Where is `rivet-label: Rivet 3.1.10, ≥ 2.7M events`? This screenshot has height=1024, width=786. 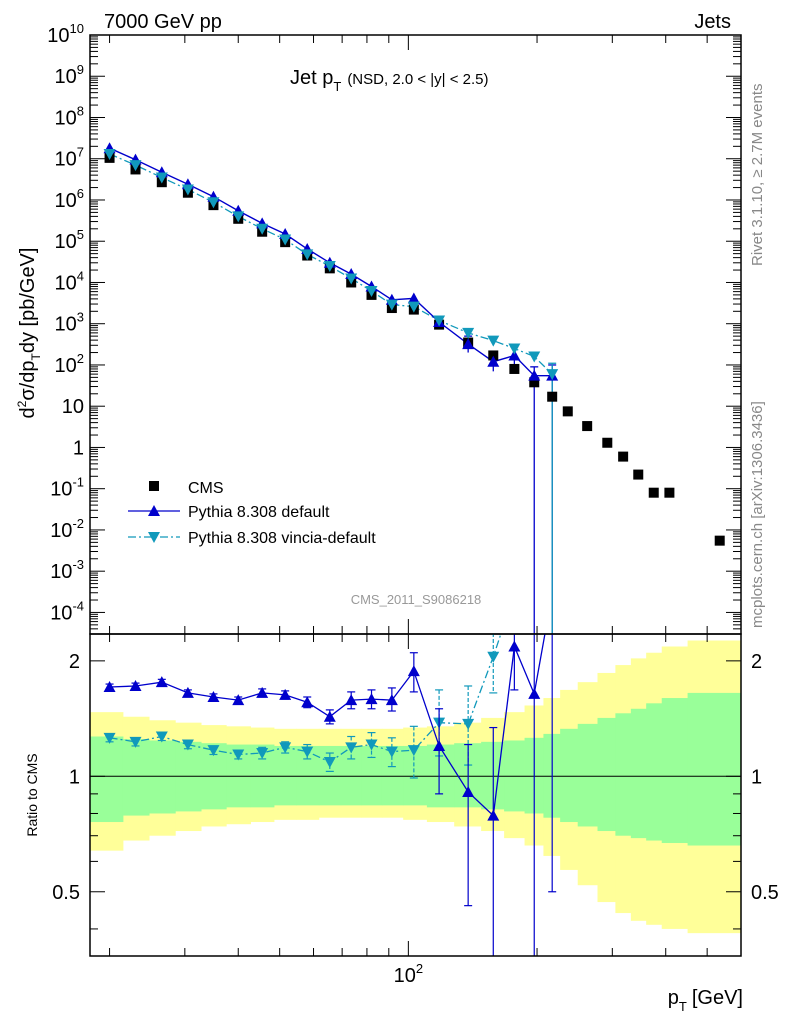 rivet-label: Rivet 3.1.10, ≥ 2.7M events is located at coordinates (757, 175).